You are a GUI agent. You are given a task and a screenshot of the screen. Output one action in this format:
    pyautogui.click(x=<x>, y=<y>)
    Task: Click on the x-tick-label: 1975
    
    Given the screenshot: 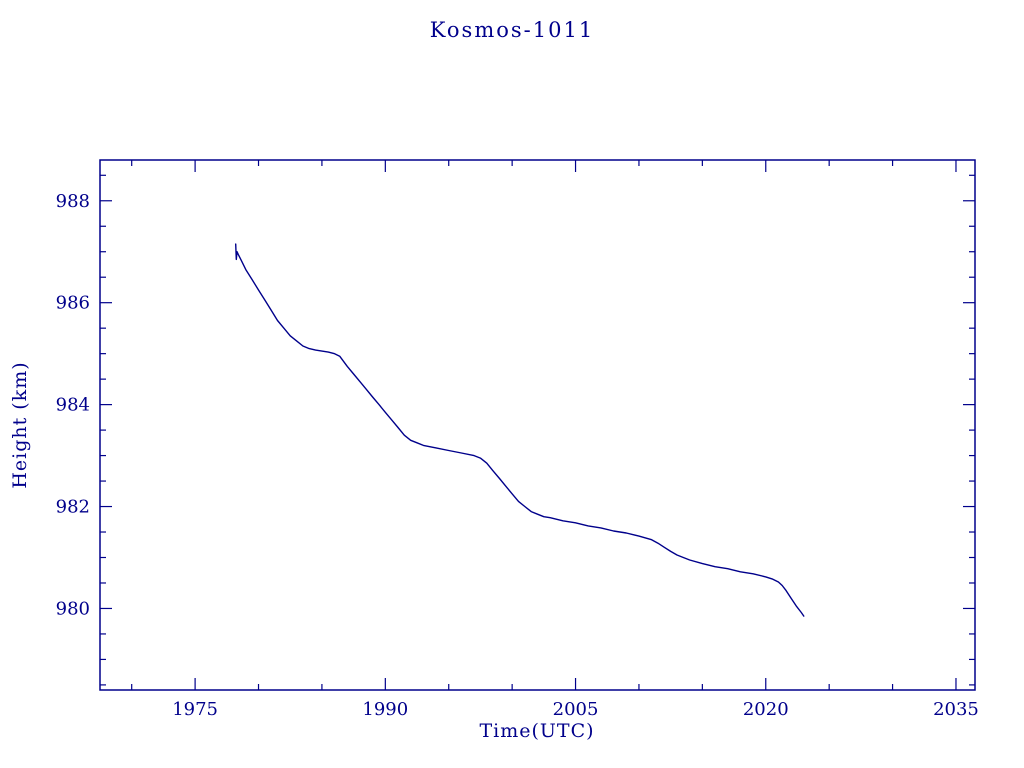 What is the action you would take?
    pyautogui.click(x=195, y=709)
    